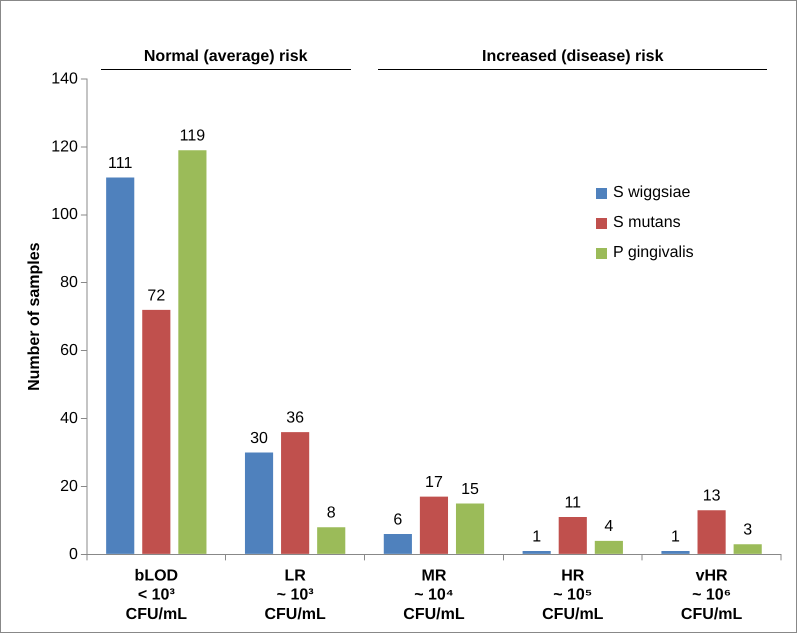  What do you see at coordinates (397, 519) in the screenshot?
I see `data-label: 6` at bounding box center [397, 519].